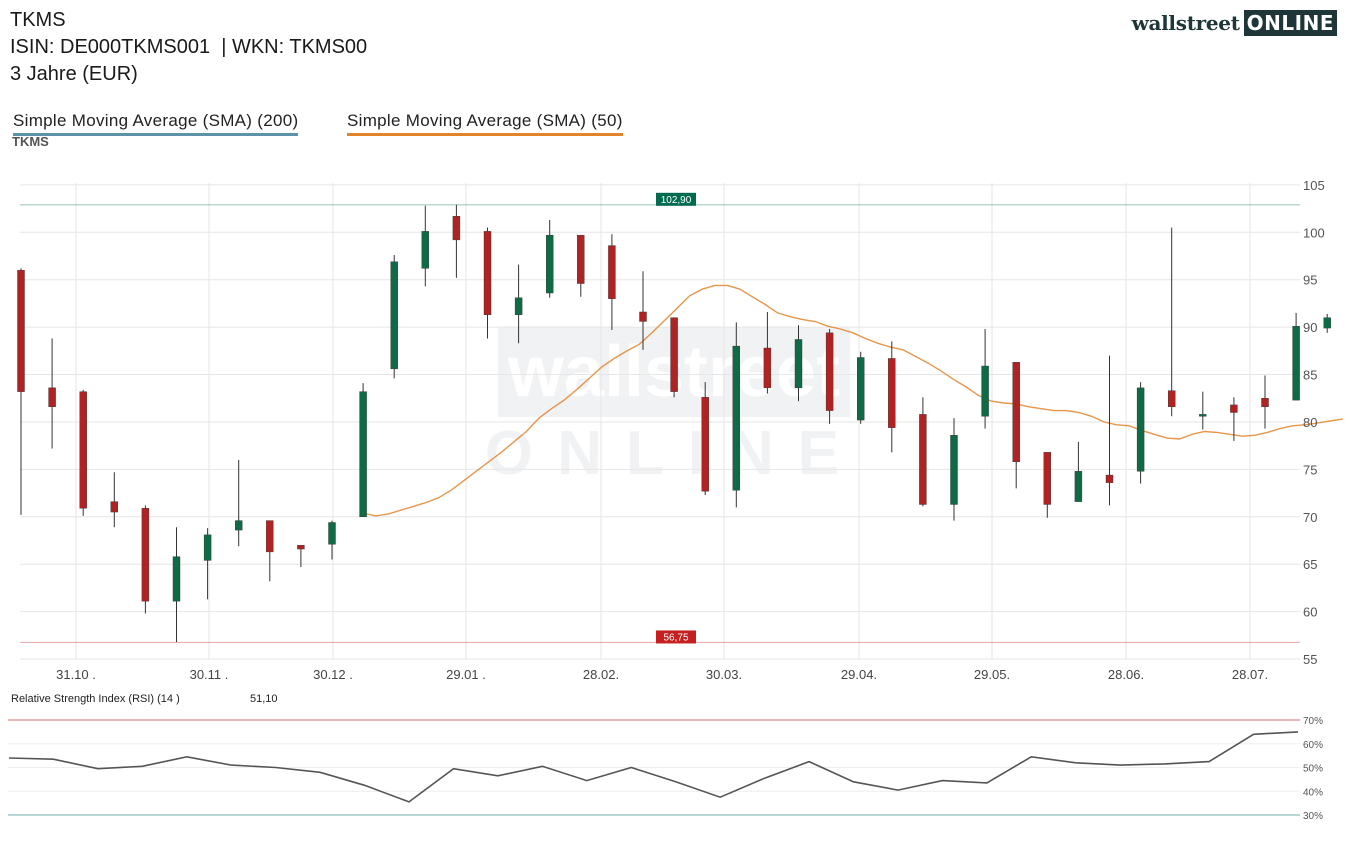  I want to click on high-value-label: 102,90, so click(676, 200).